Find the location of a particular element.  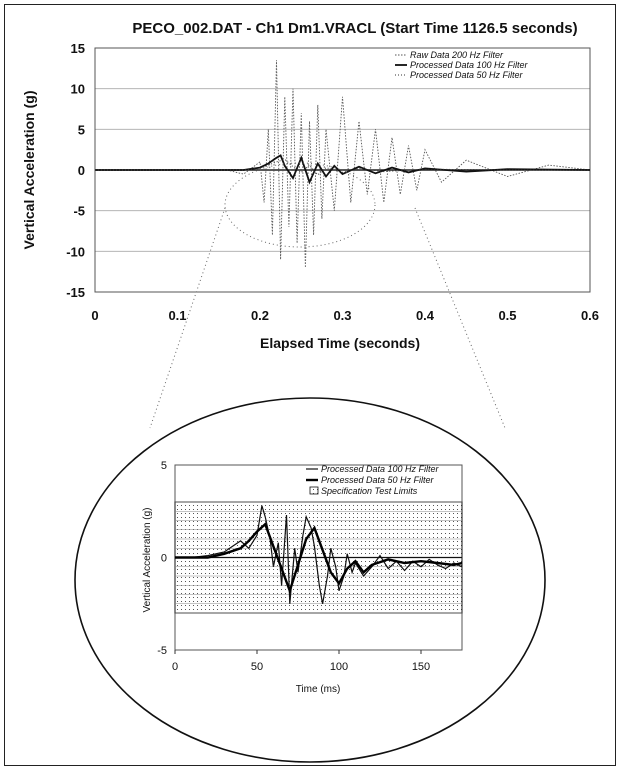

series-processed-50hz is located at coordinates (342, 167).